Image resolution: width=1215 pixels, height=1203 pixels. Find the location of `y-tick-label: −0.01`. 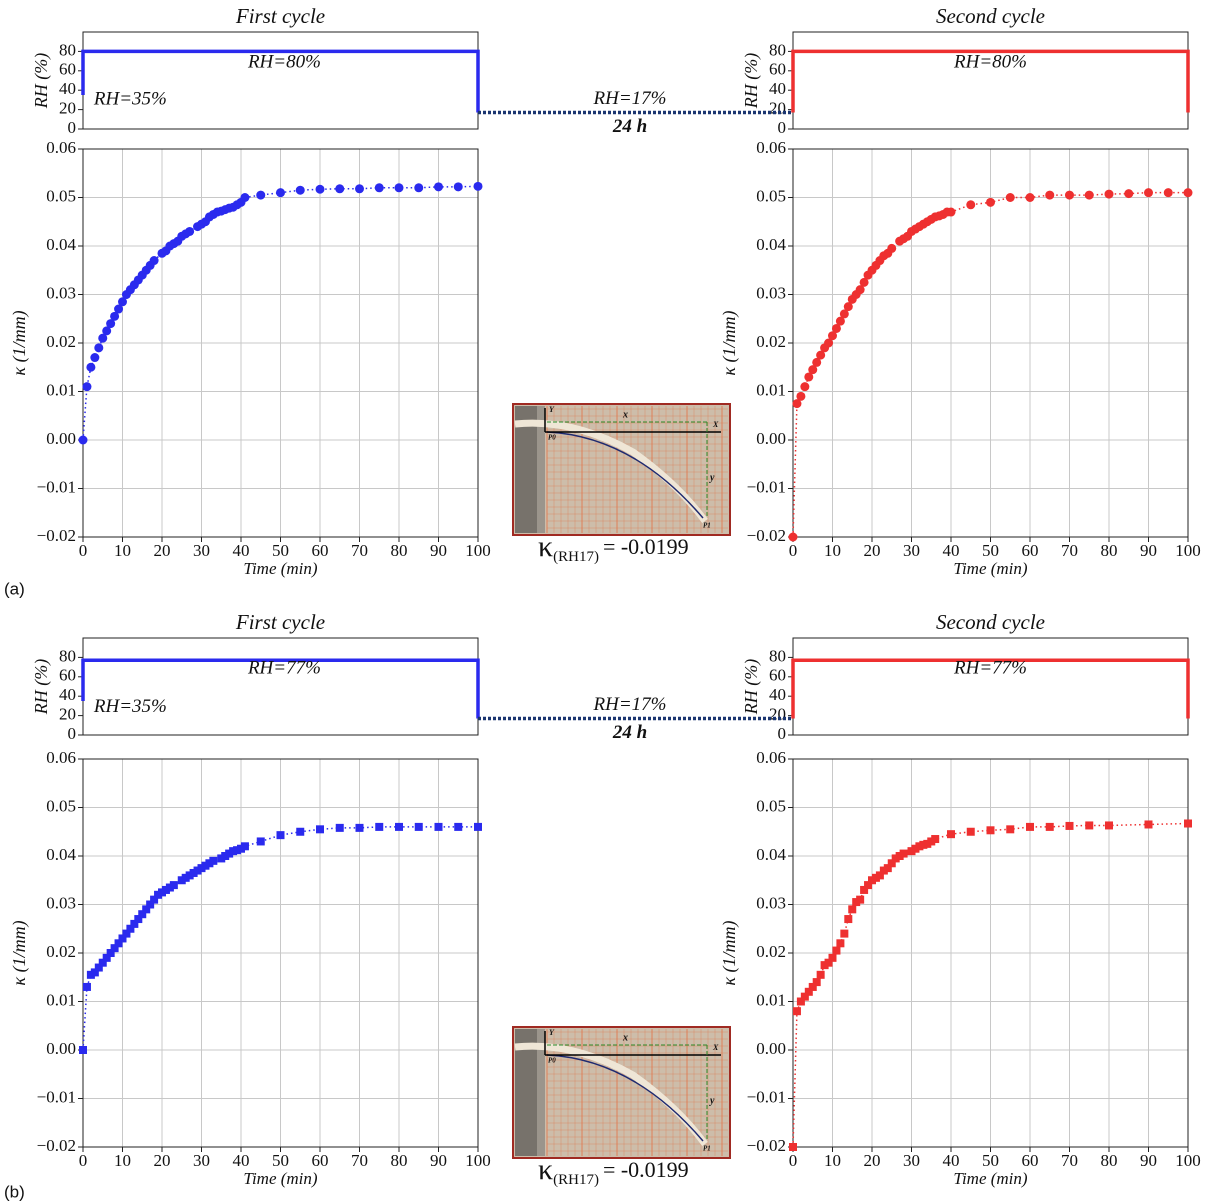

y-tick-label: −0.01 is located at coordinates (56, 1096).